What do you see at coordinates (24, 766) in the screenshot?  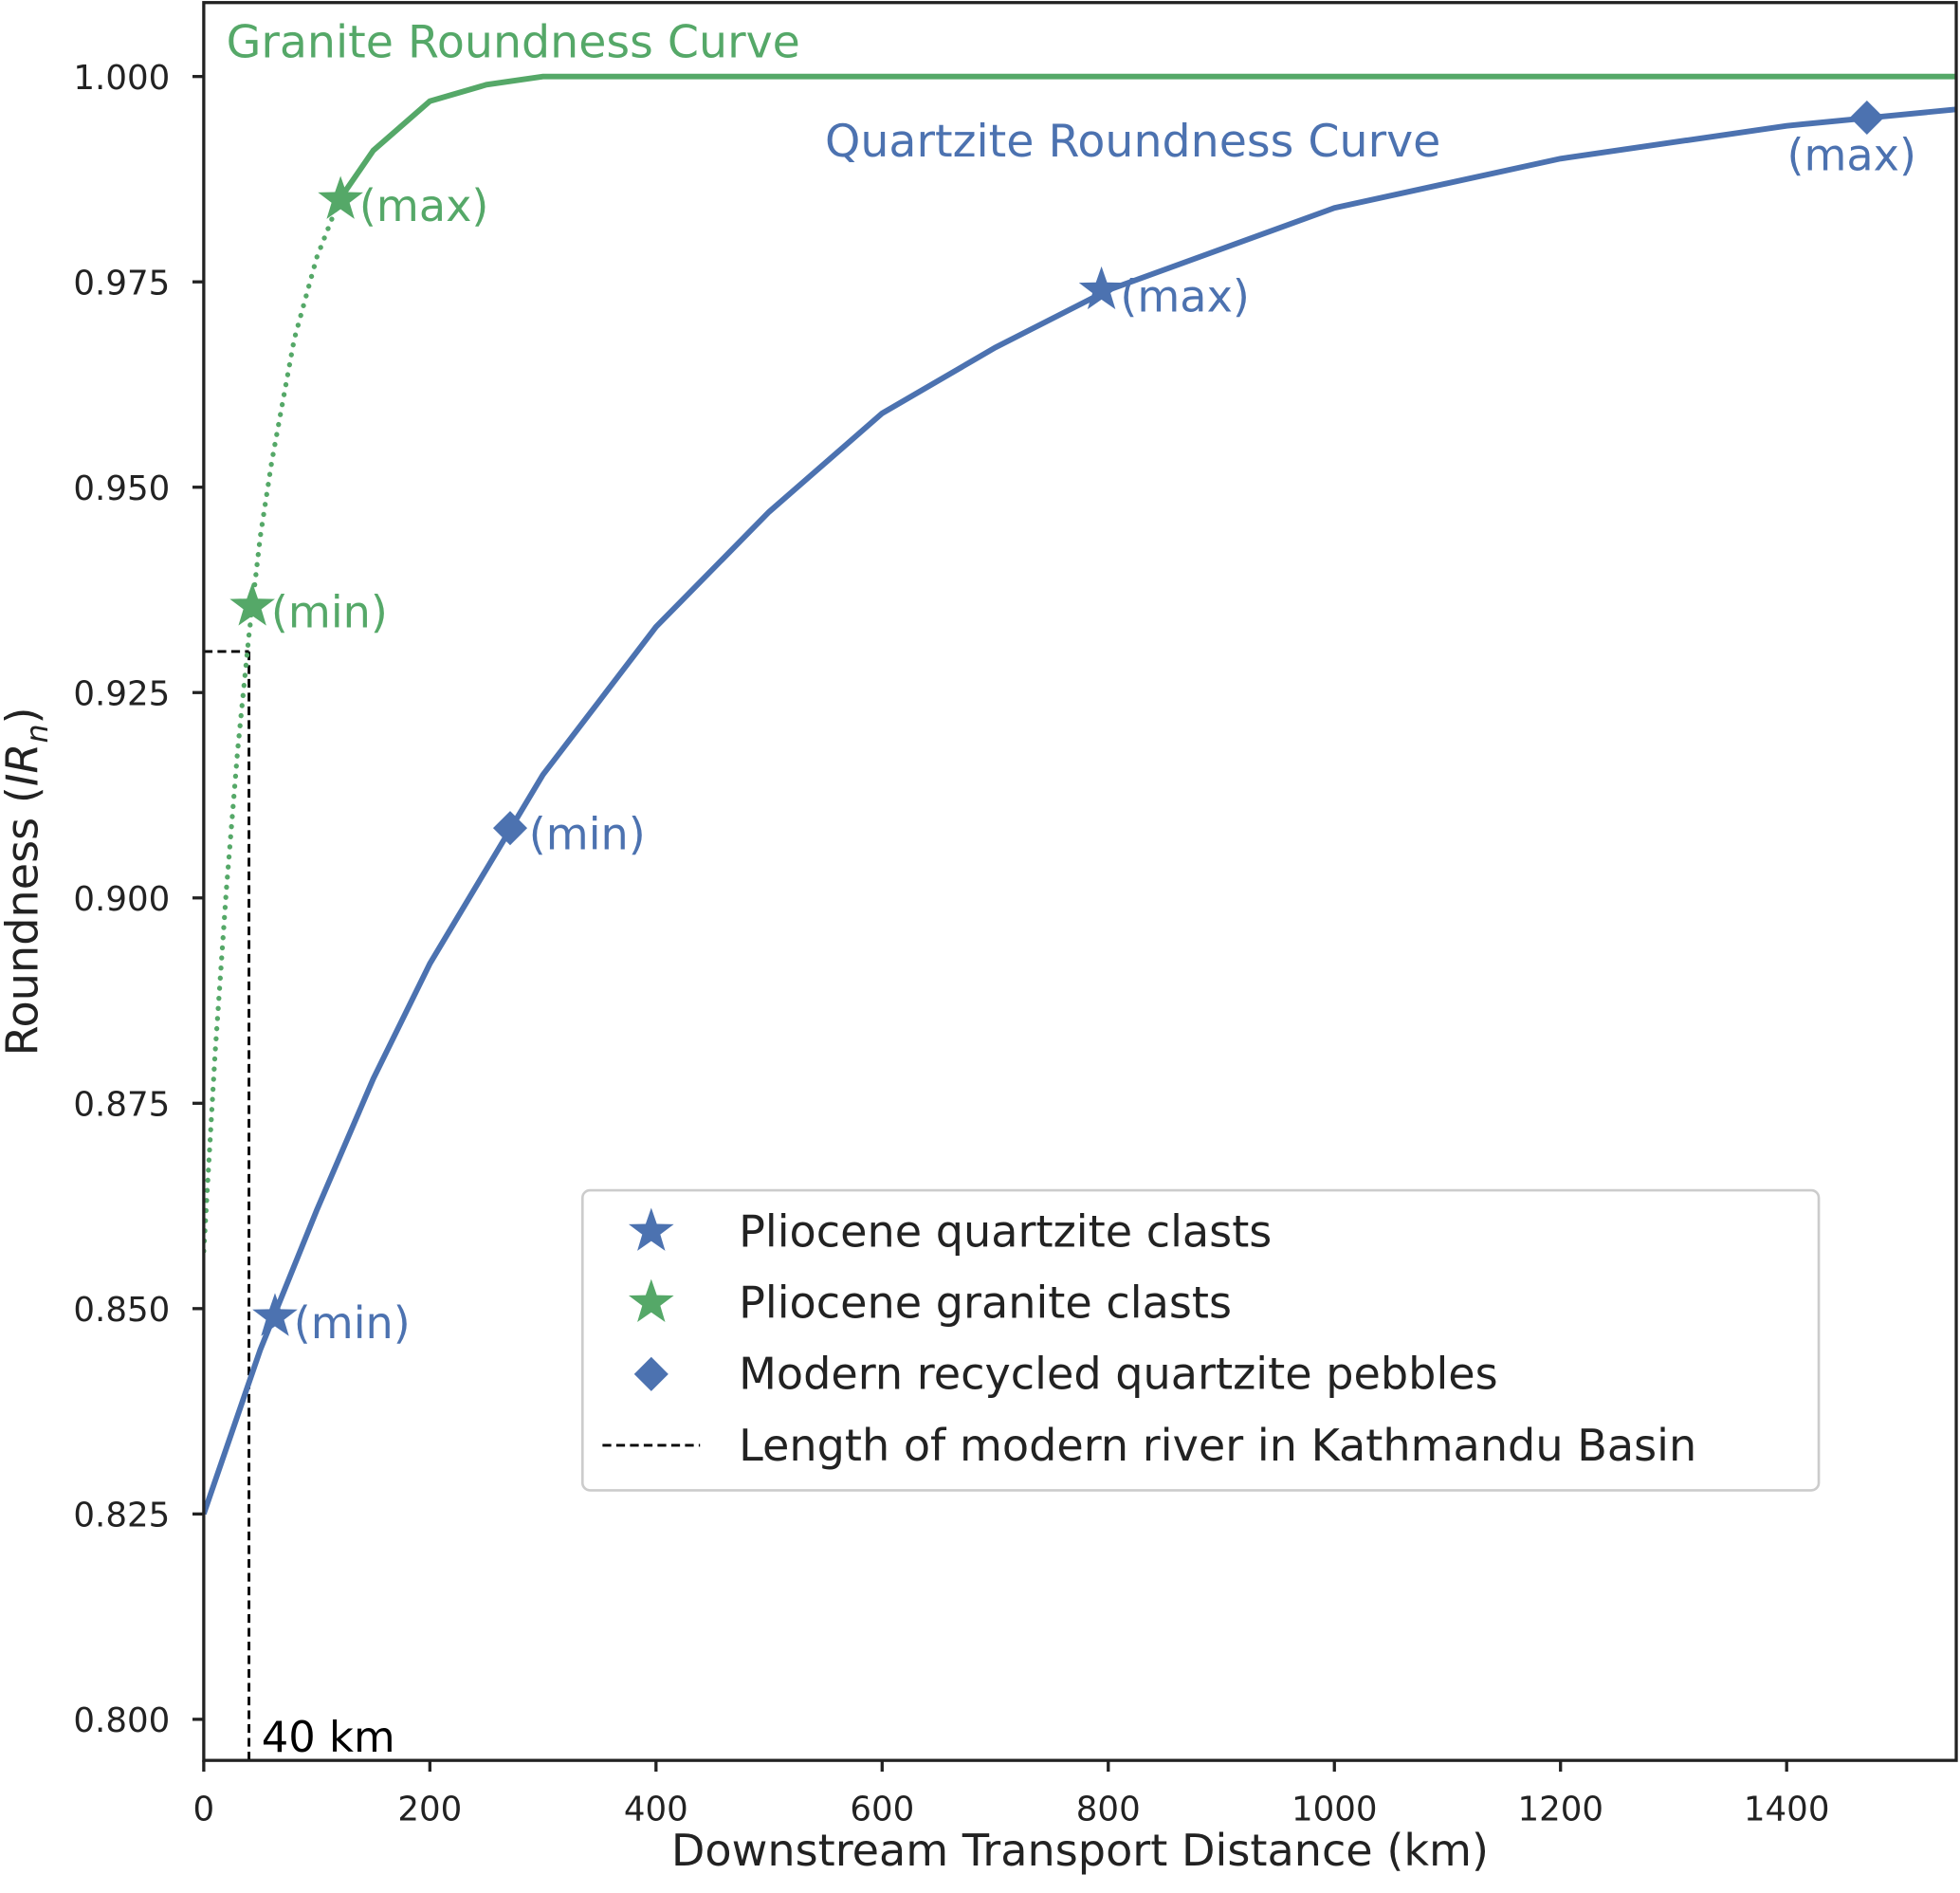 I see `y-axis-label-symbol: IR` at bounding box center [24, 766].